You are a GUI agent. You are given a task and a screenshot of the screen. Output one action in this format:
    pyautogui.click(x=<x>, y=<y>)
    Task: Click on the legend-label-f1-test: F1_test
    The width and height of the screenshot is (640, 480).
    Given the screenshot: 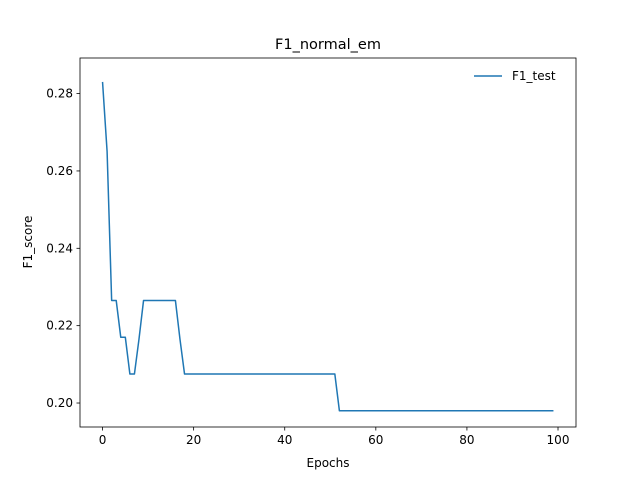 What is the action you would take?
    pyautogui.click(x=534, y=76)
    